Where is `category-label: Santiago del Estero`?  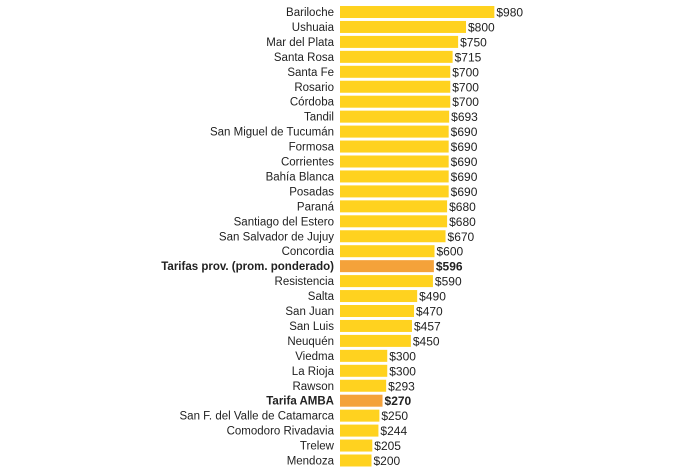 category-label: Santiago del Estero is located at coordinates (284, 222).